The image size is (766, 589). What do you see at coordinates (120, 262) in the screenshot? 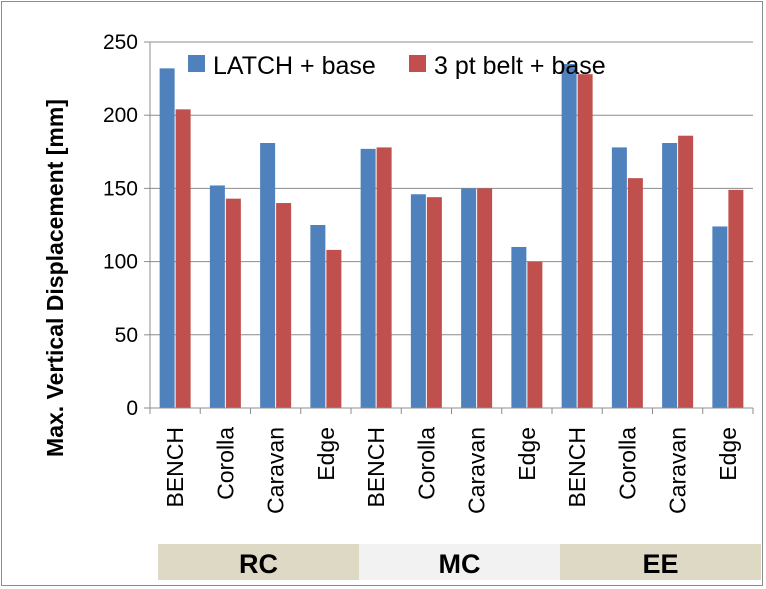
I see `y-tick-label: 100` at bounding box center [120, 262].